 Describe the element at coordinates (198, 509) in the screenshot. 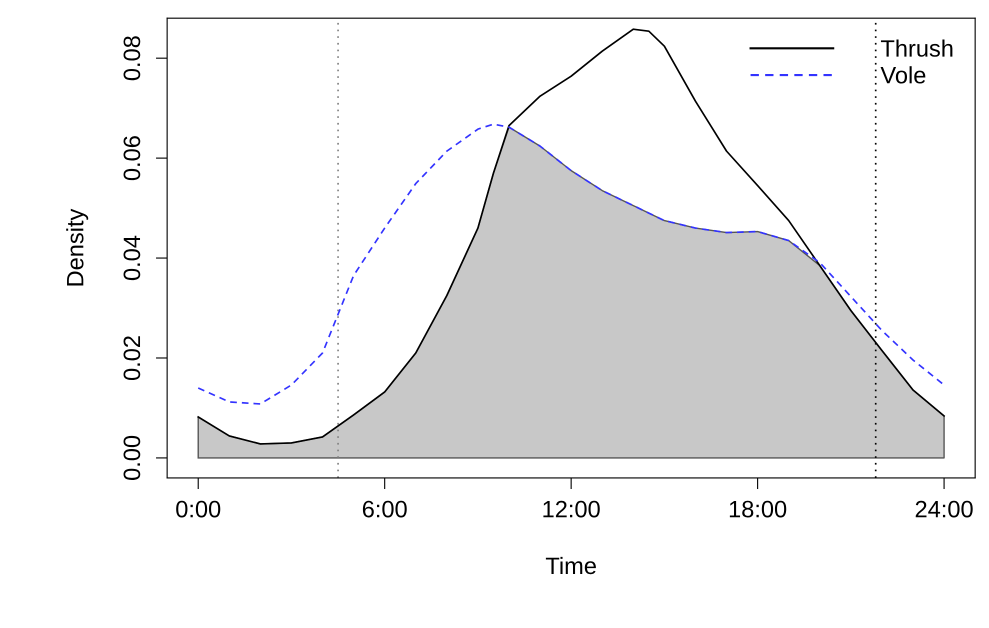

I see `x-tick-label: 0:00` at that location.